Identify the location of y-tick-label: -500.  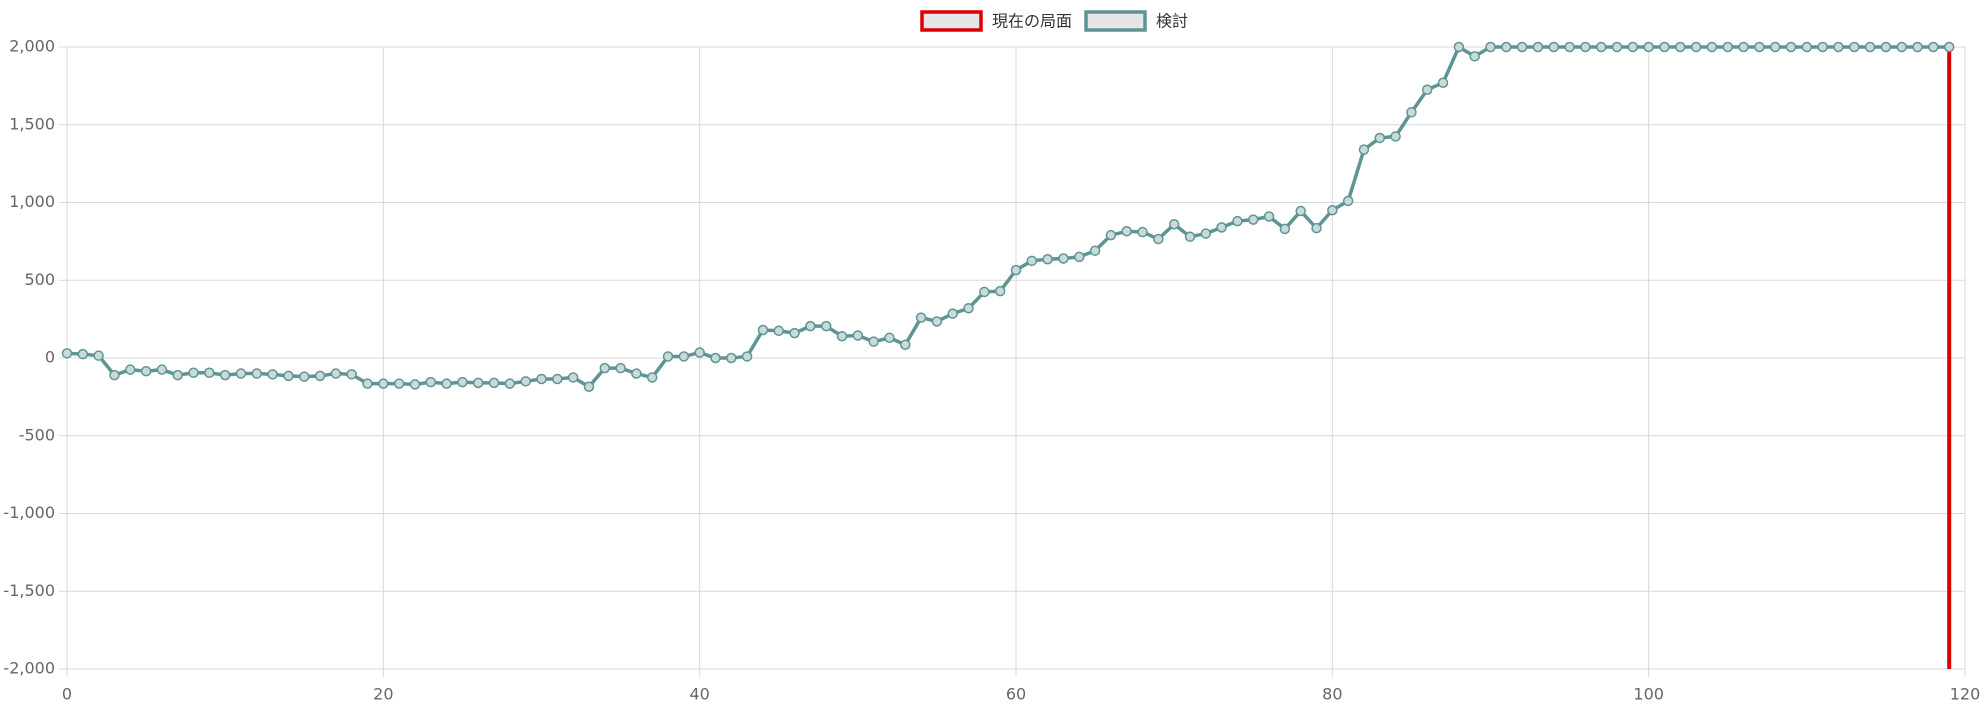
(37, 434).